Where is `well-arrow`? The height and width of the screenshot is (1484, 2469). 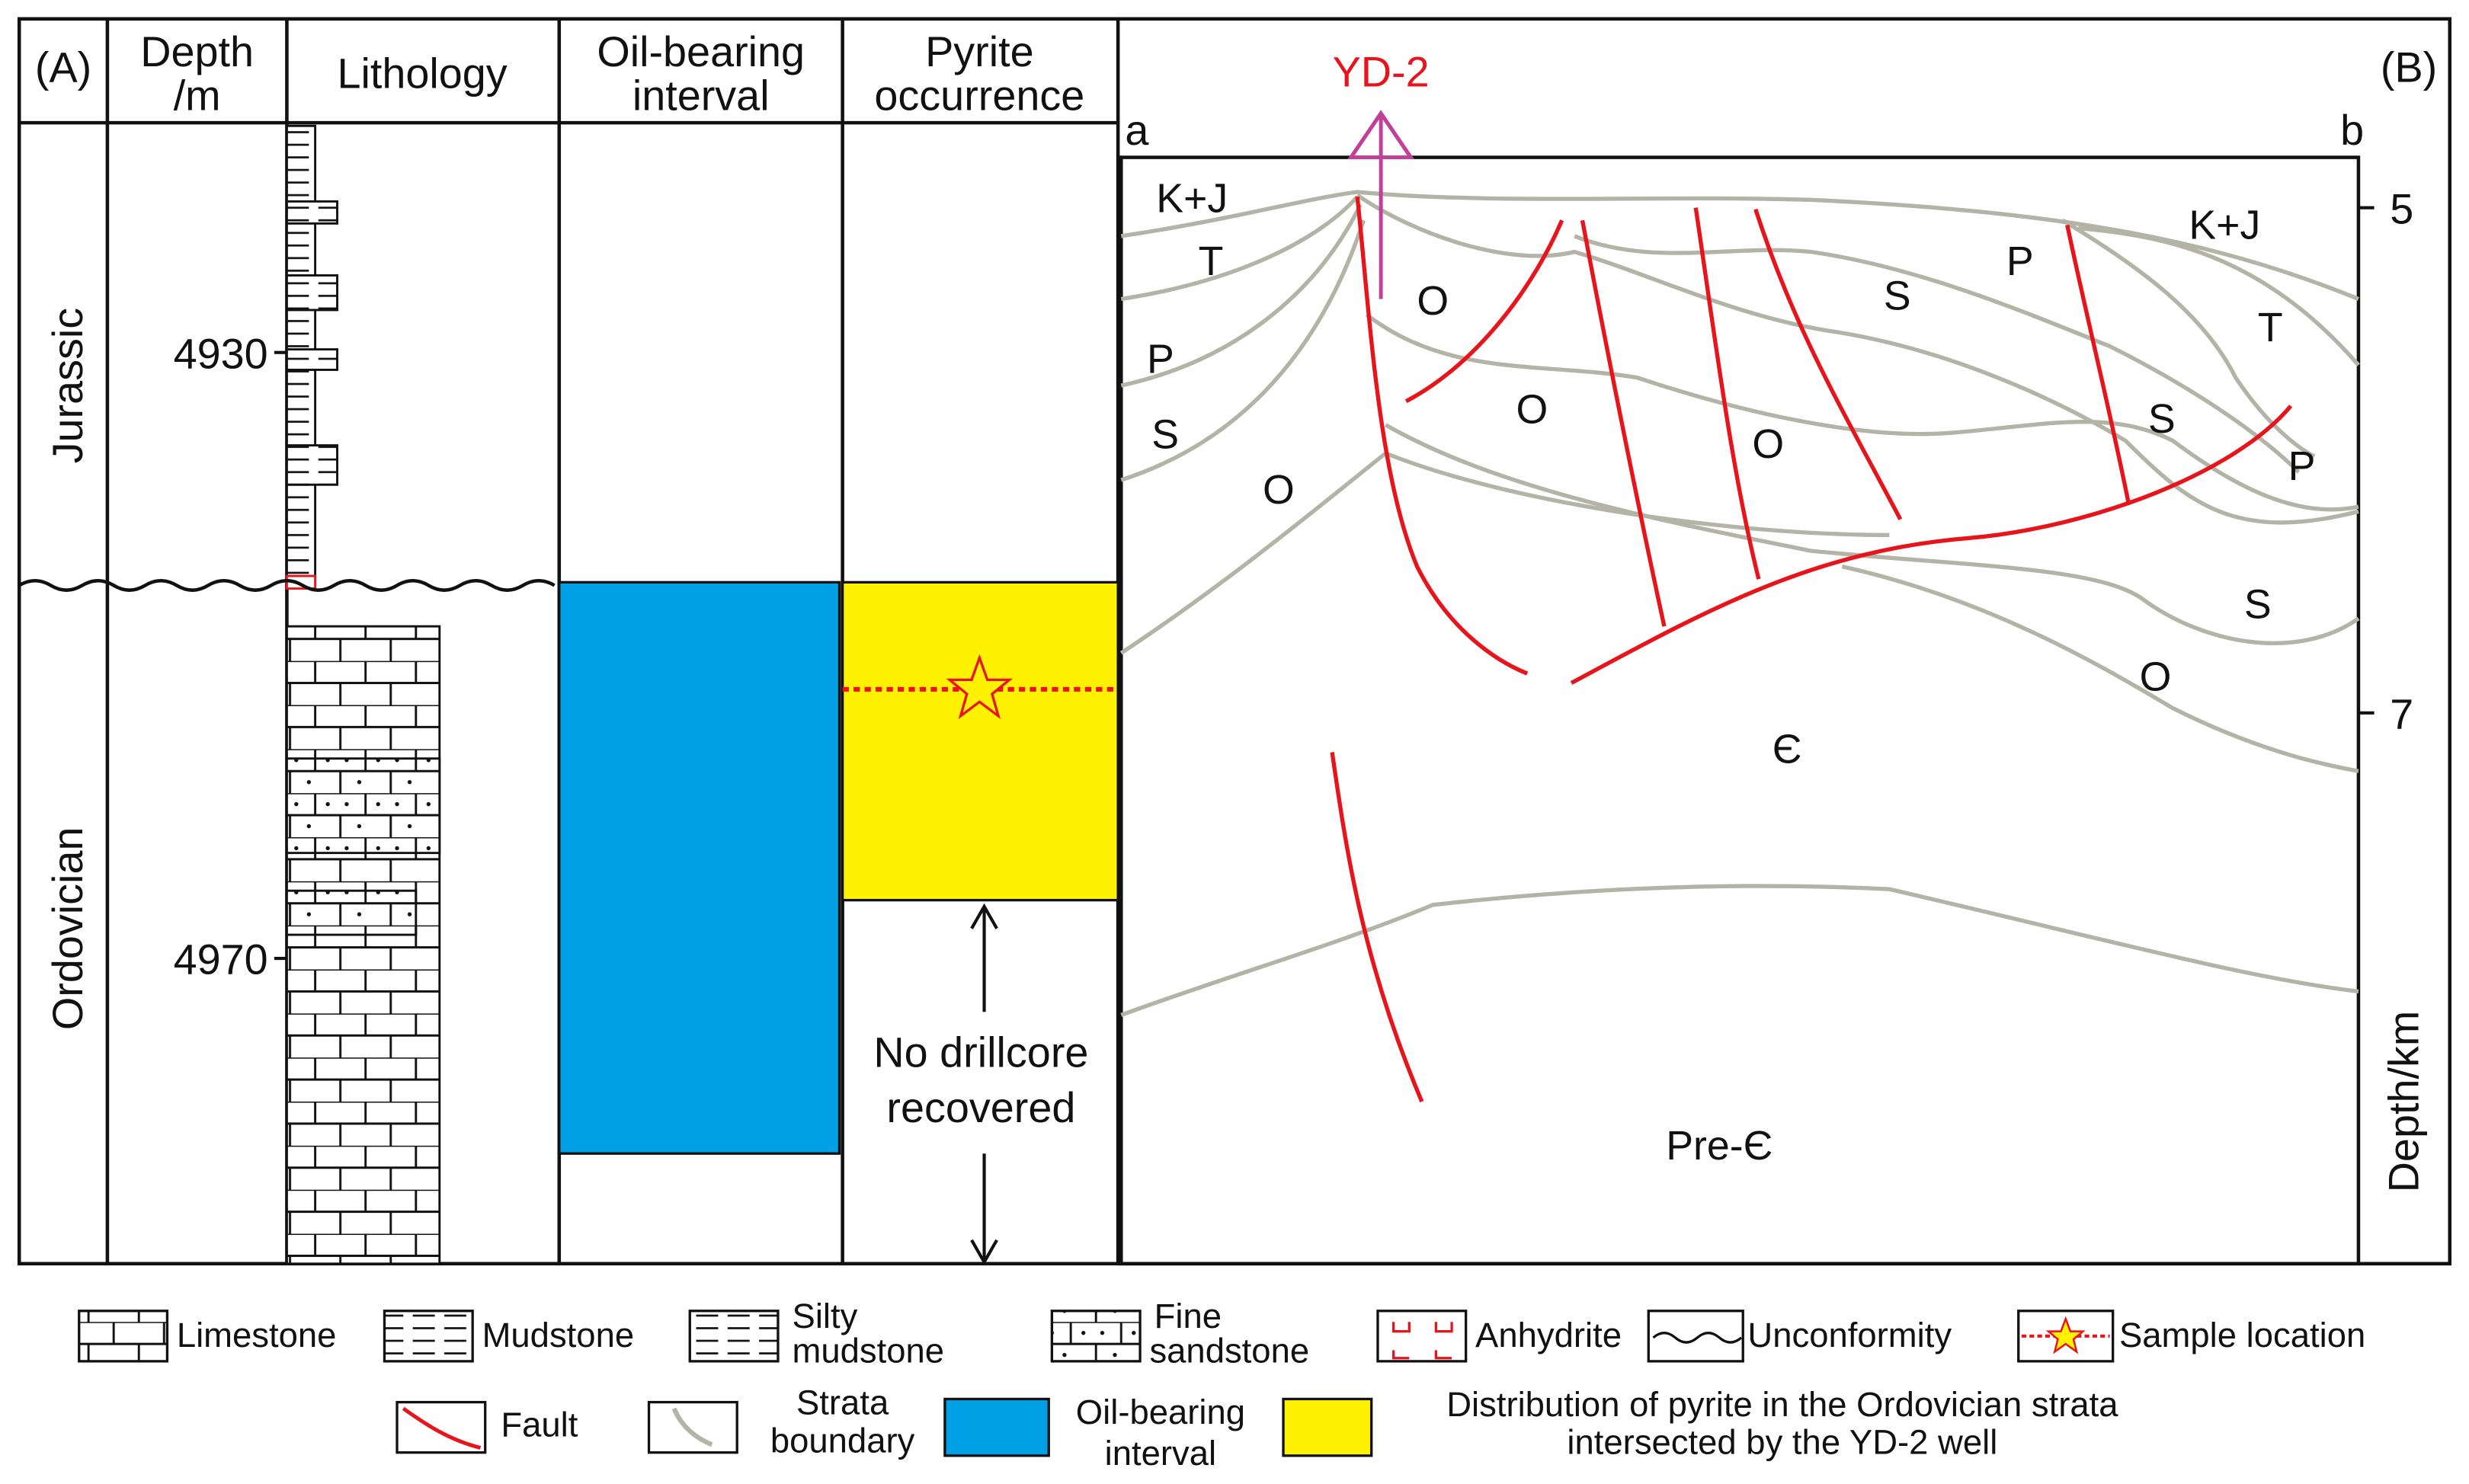 well-arrow is located at coordinates (1381, 134).